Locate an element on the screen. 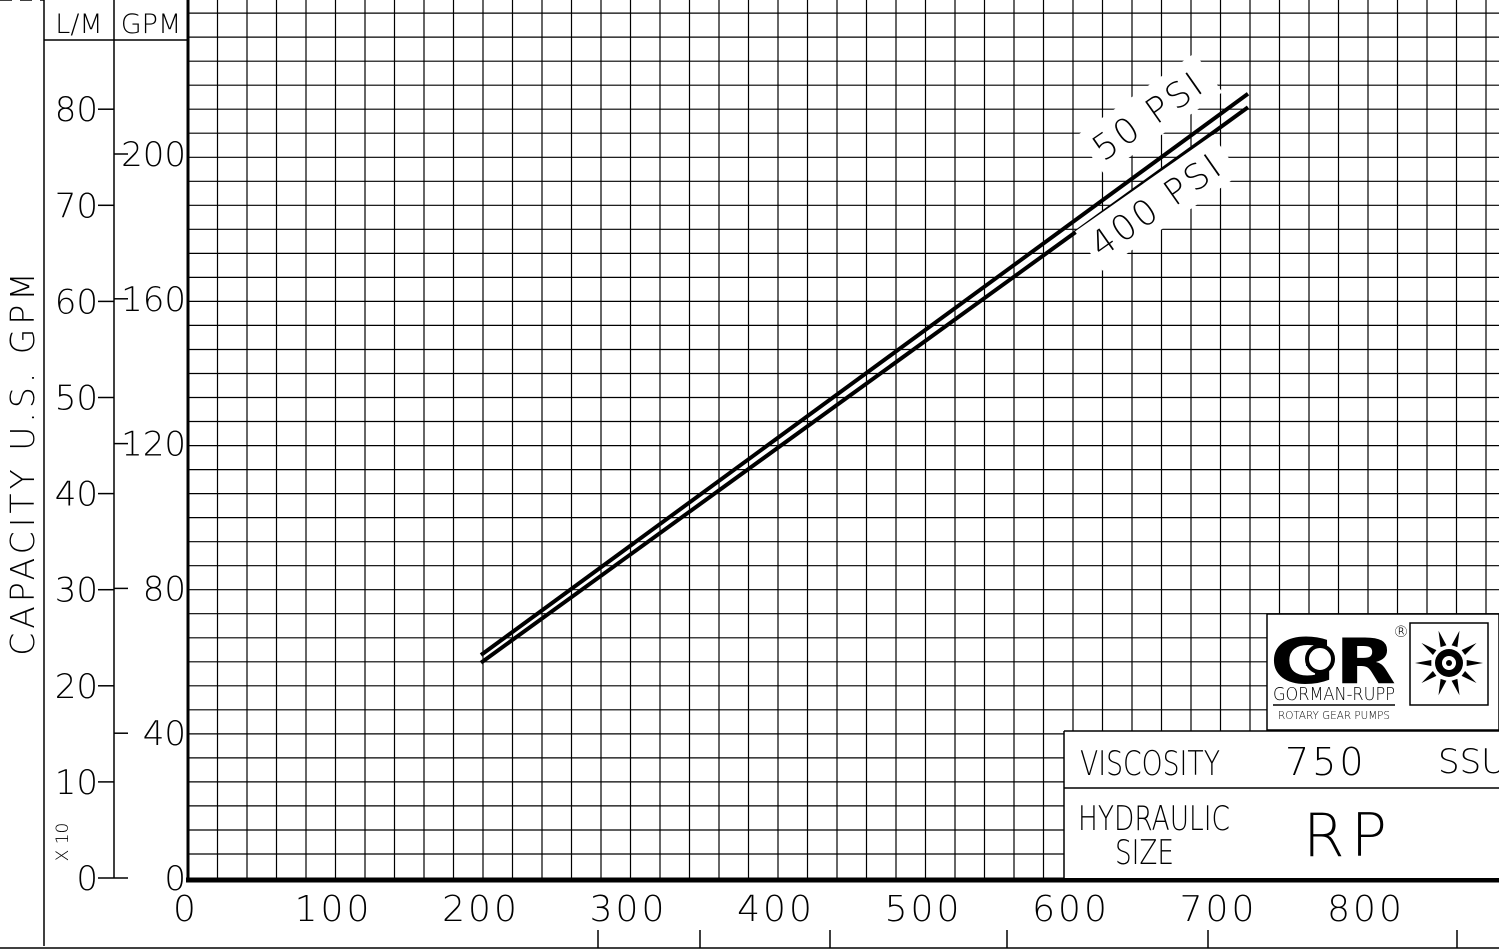 The height and width of the screenshot is (951, 1499). logo-tagline: ROTARY GEAR PUMPS is located at coordinates (1334, 715).